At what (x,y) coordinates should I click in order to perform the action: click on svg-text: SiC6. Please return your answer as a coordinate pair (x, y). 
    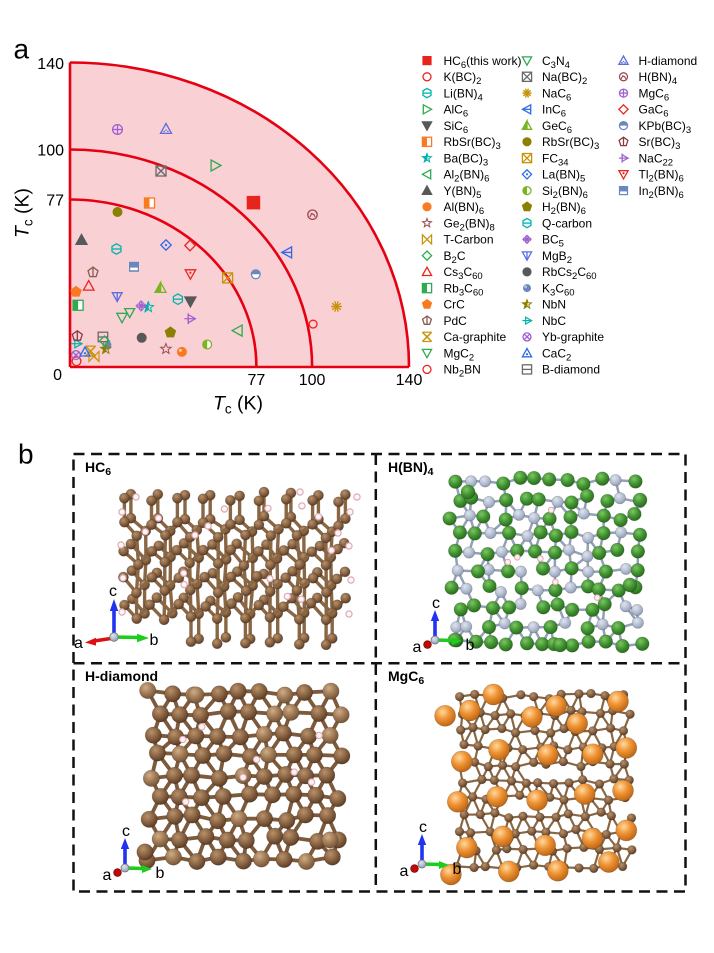
    Looking at the image, I should click on (456, 127).